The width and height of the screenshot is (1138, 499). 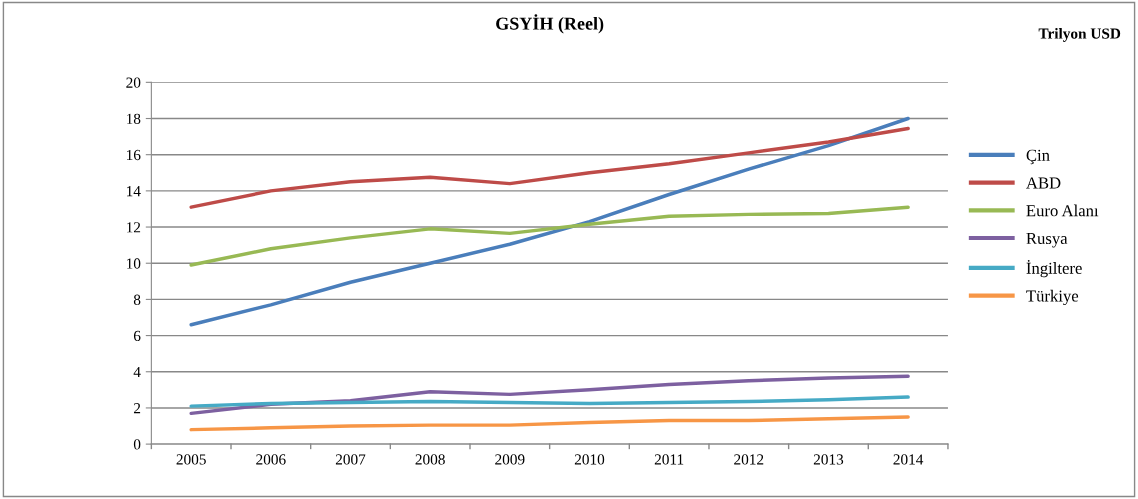 I want to click on y-tick-label: 12, so click(x=134, y=227).